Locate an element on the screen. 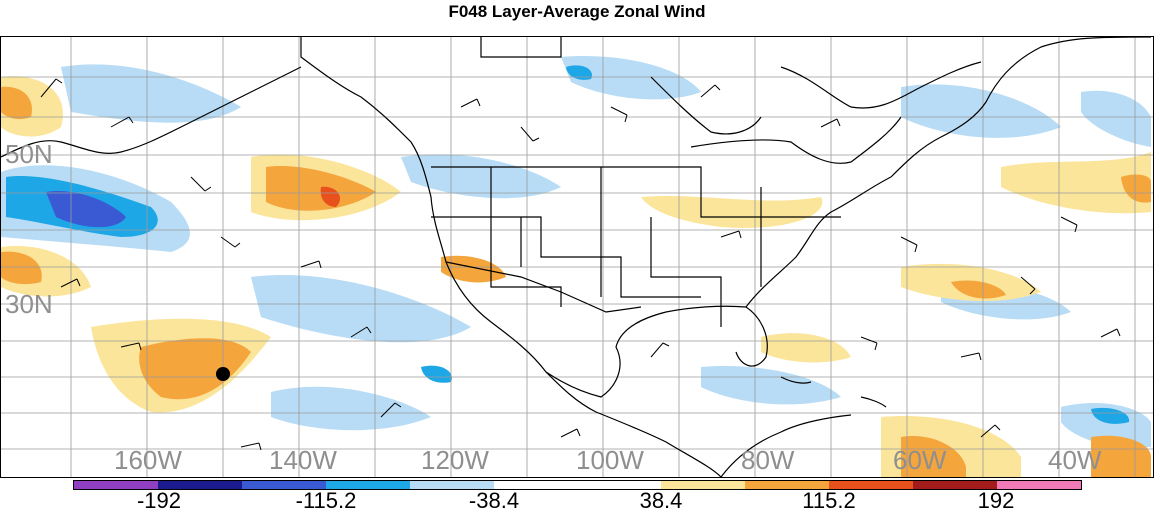 This screenshot has width=1154, height=514. colorbar-label: 115.2 is located at coordinates (829, 500).